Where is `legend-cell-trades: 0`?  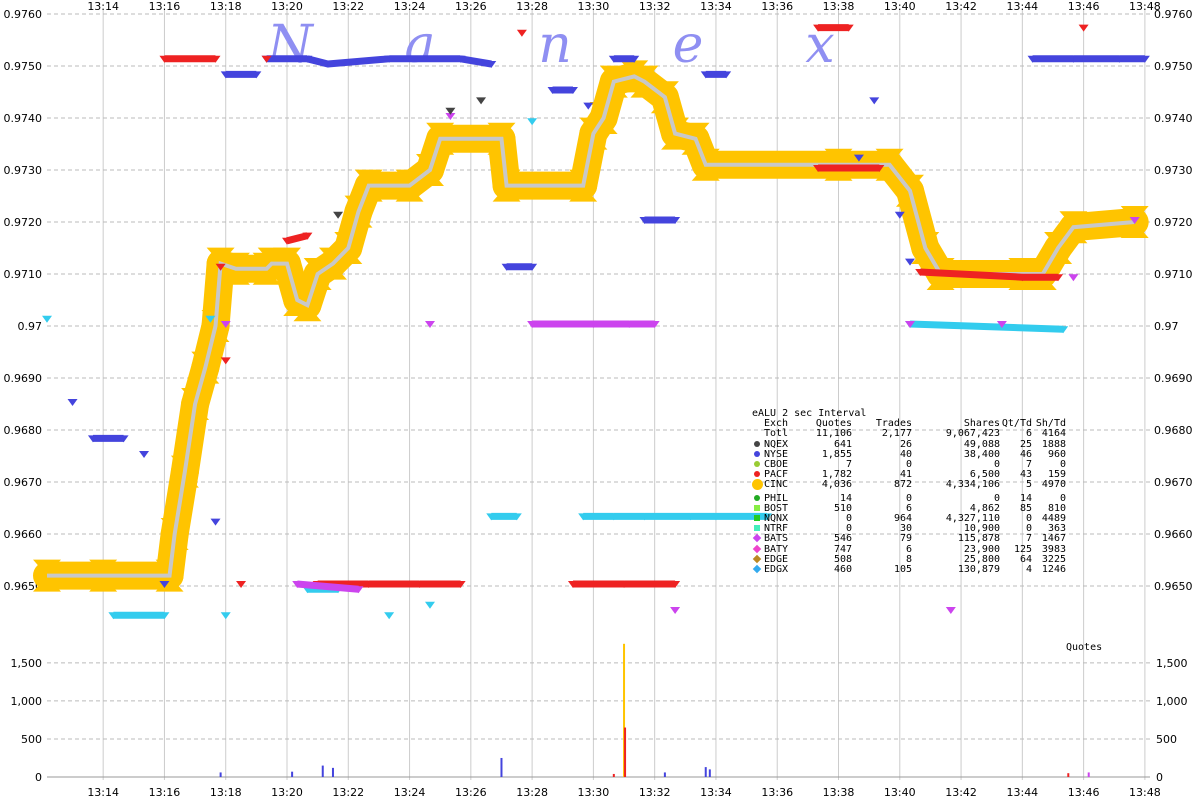
legend-cell-trades: 0 is located at coordinates (908, 498).